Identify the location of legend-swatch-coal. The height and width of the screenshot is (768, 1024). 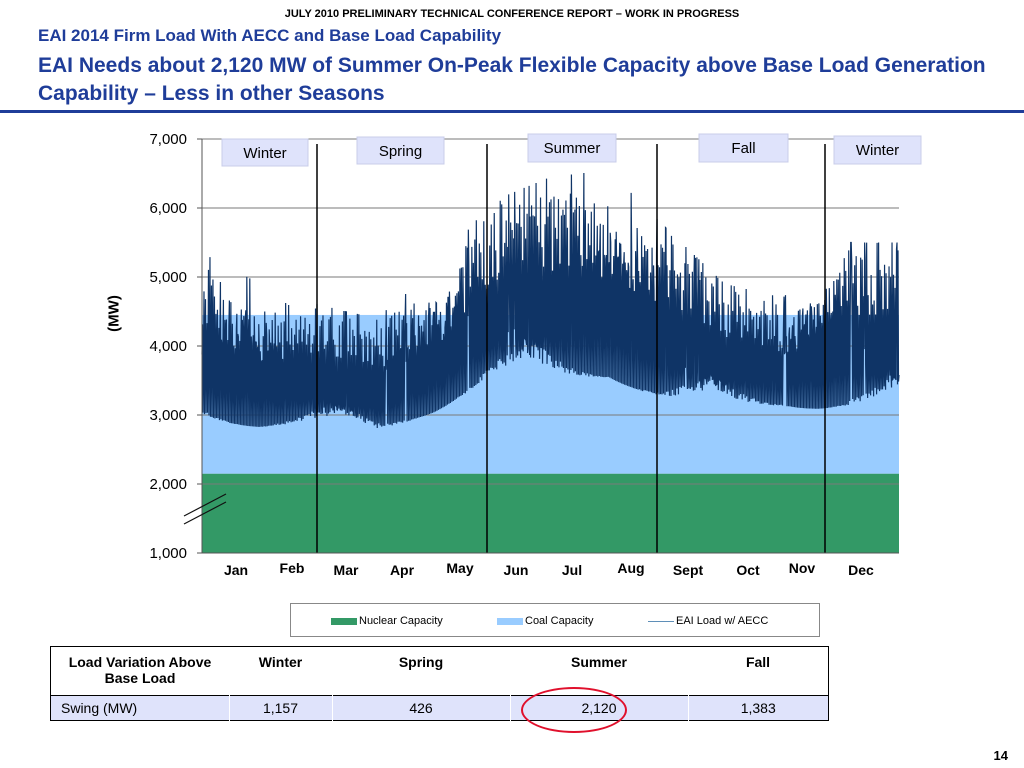
(510, 621).